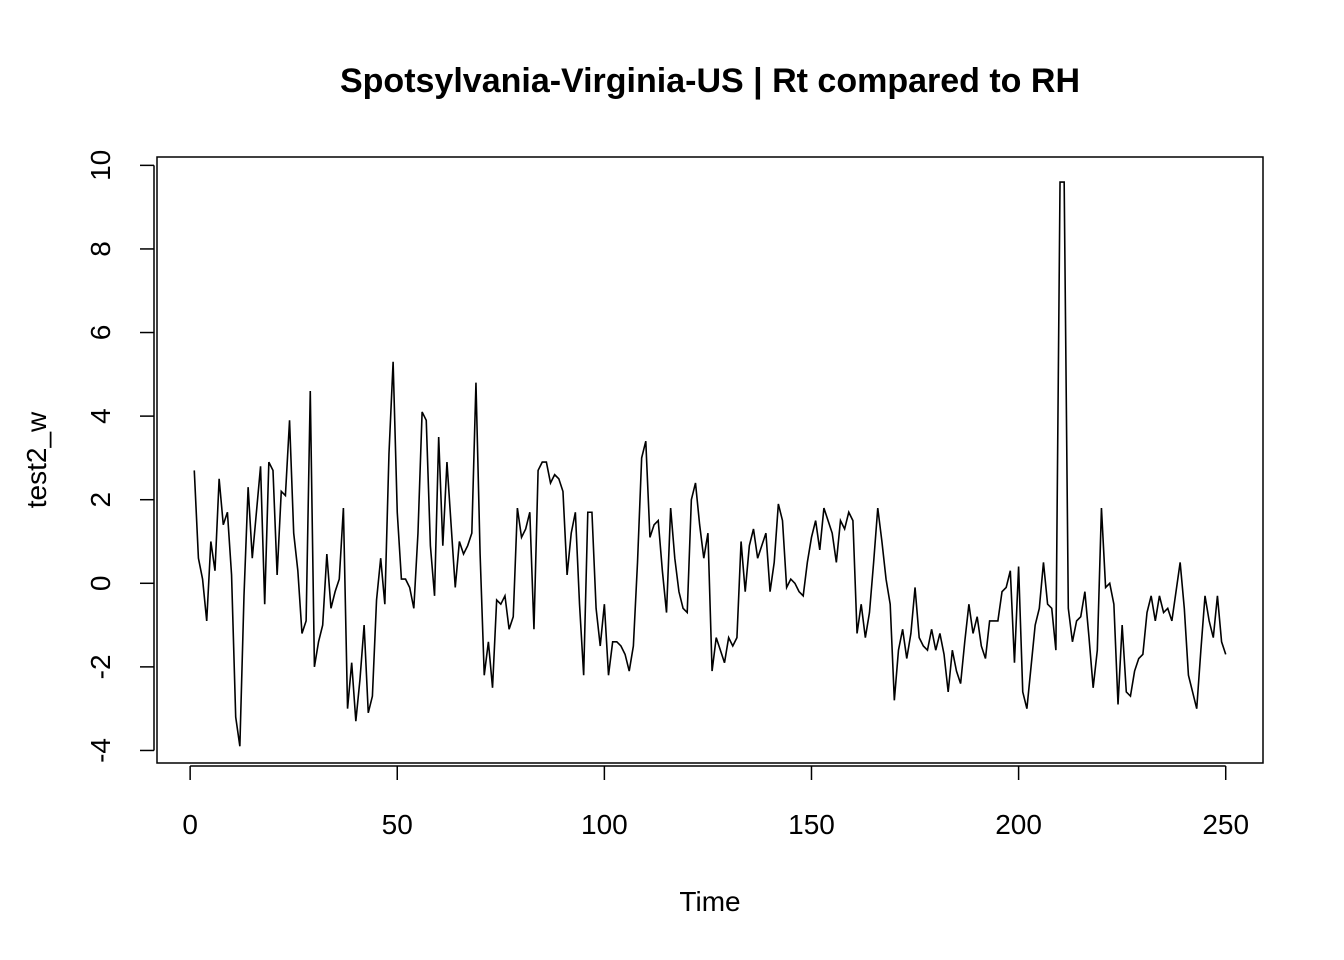  Describe the element at coordinates (100, 333) in the screenshot. I see `y-tick-label: 6` at that location.